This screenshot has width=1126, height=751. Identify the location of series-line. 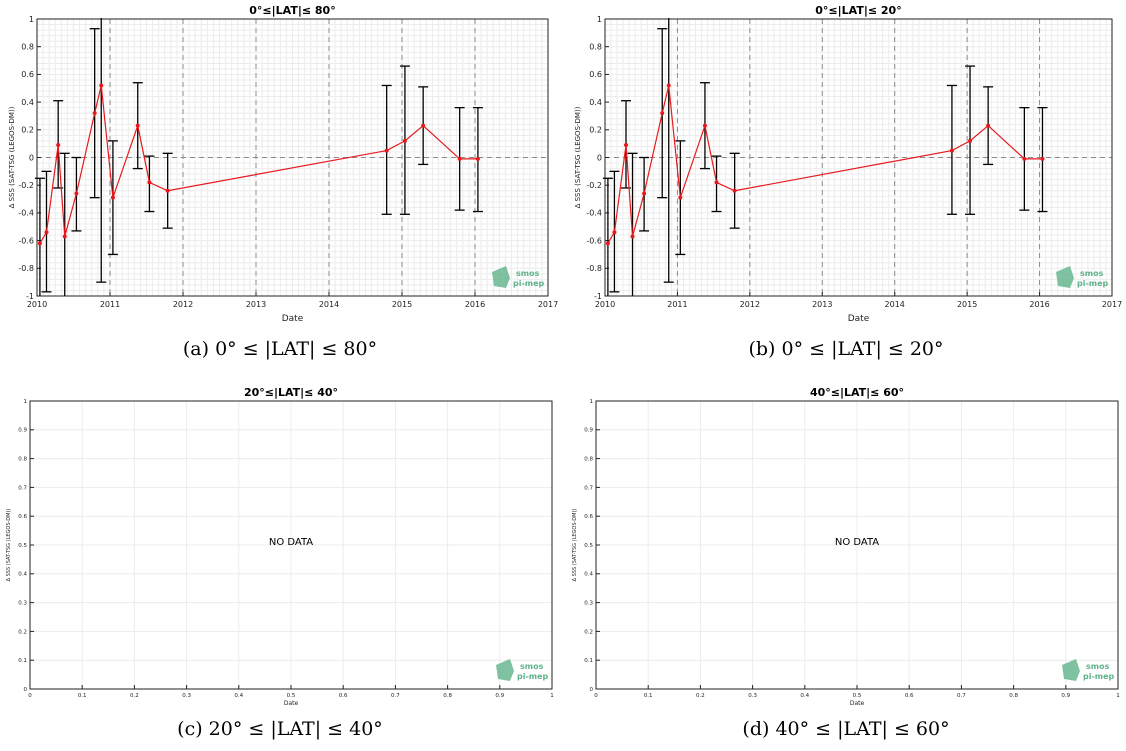
(825, 164).